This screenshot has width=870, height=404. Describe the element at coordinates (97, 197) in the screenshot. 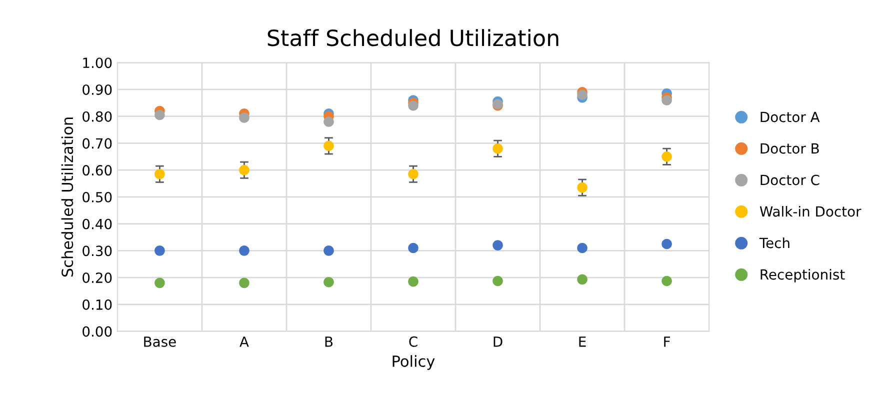

I see `y-tick-label: 0.50` at that location.